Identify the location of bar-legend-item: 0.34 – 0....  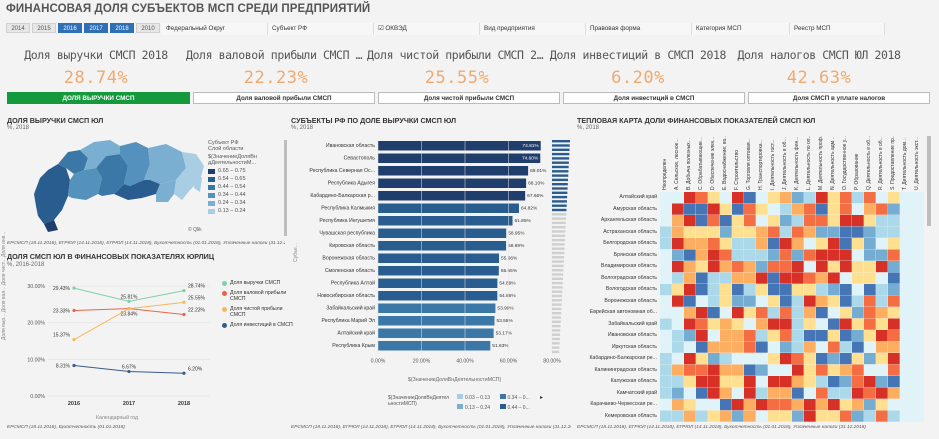
(521, 397).